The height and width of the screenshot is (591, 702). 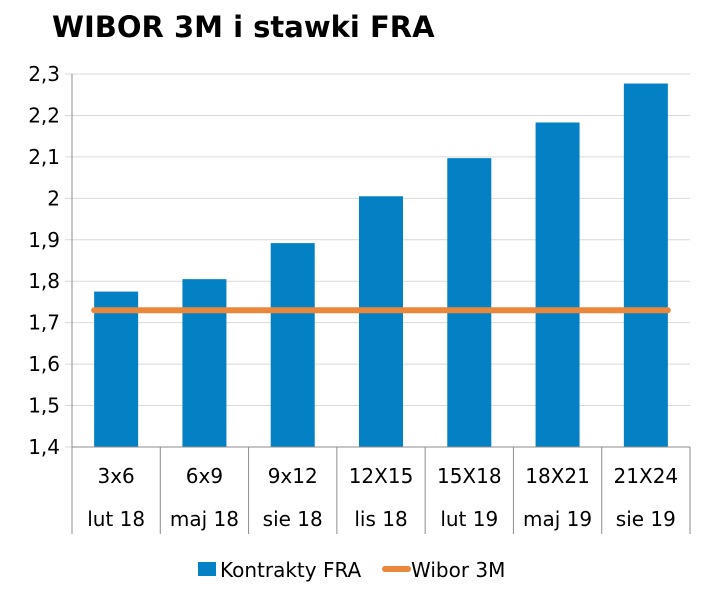 I want to click on chart-title: WIBOR 3M i stawki FRA, so click(x=243, y=27).